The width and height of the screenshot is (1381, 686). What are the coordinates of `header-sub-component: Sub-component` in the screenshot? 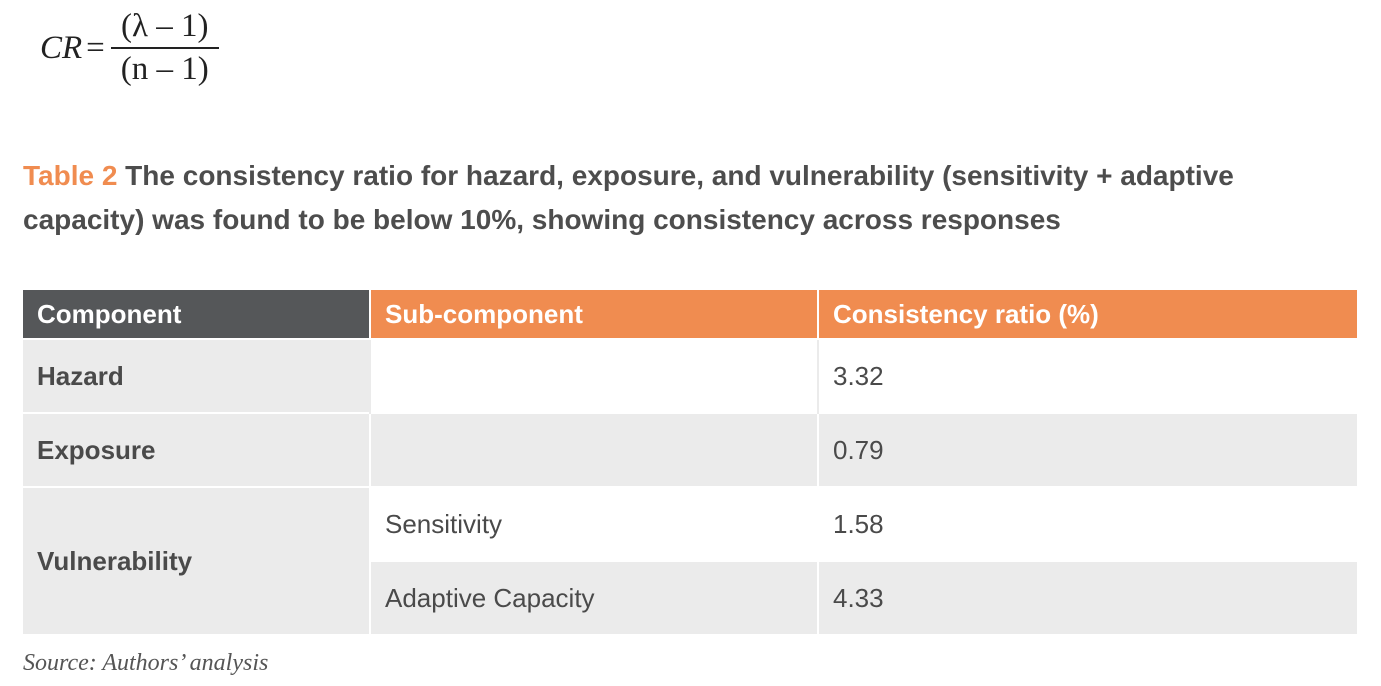 It's located at (594, 314).